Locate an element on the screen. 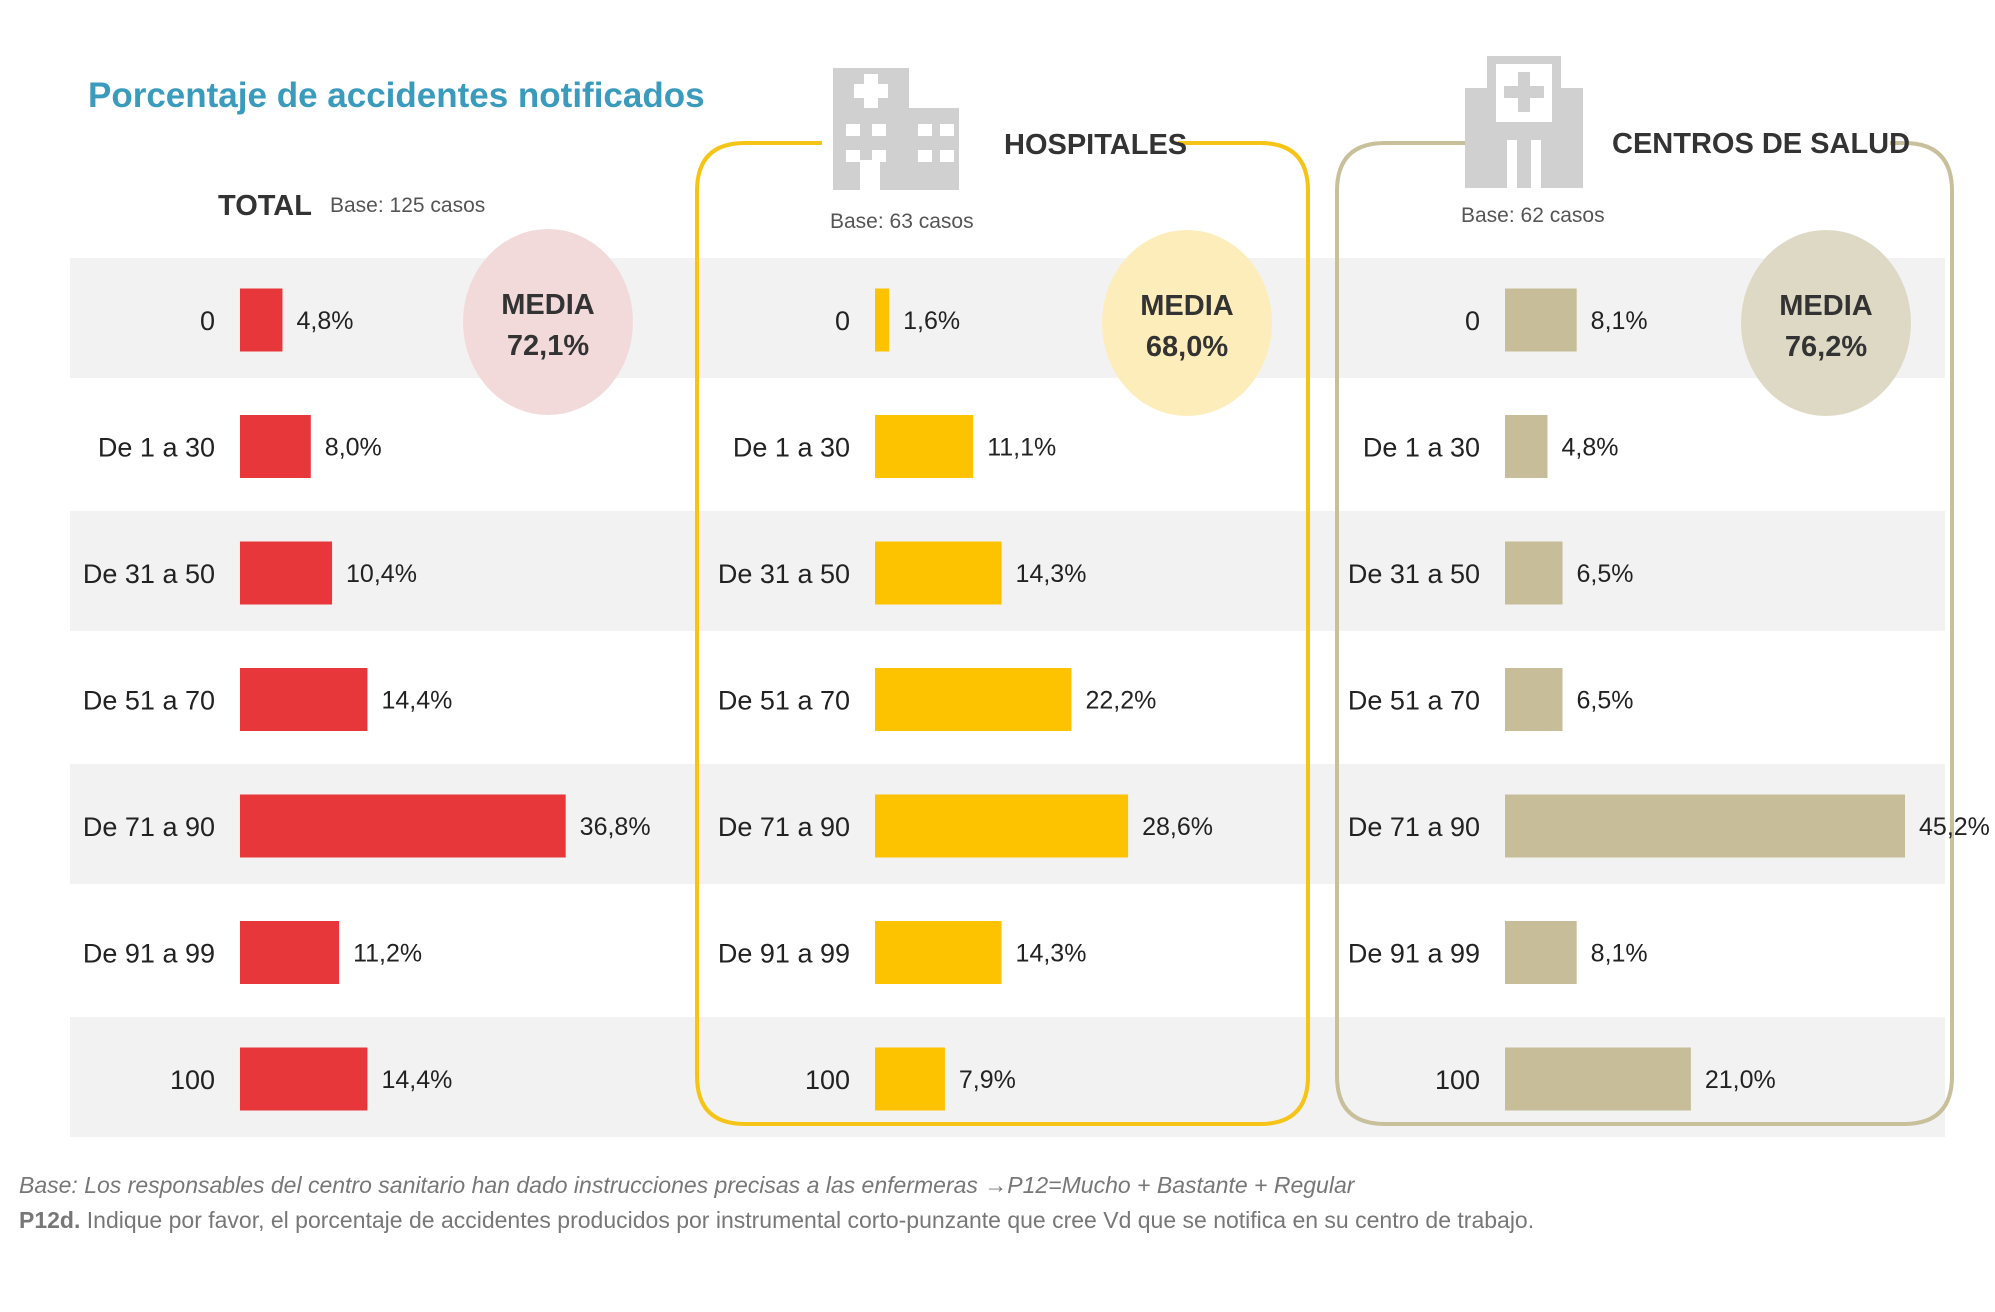 The width and height of the screenshot is (1995, 1312). centros-value-label-5: 8,1% is located at coordinates (1619, 954).